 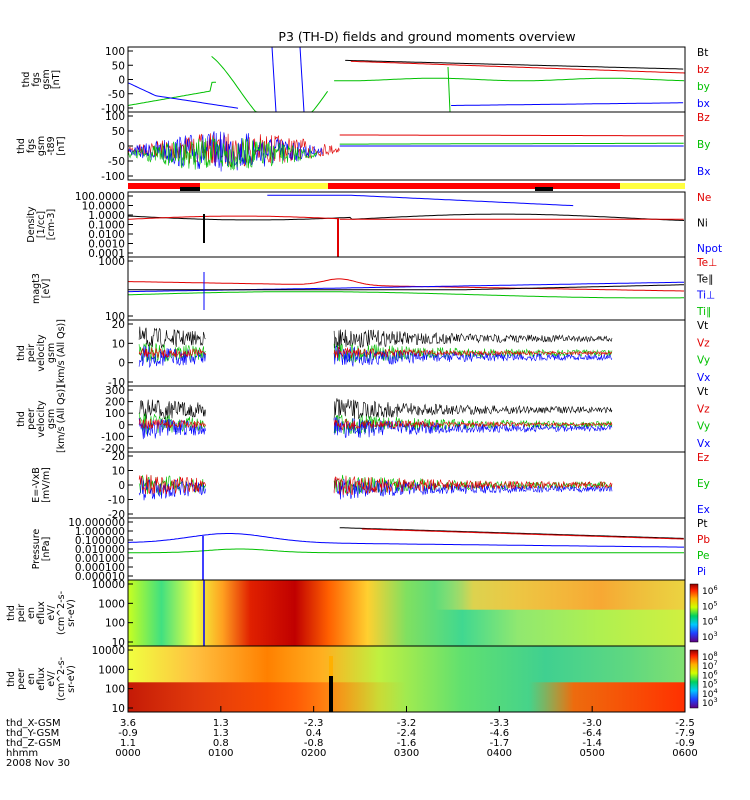 I want to click on y-axis-label-line: [nT], so click(x=61, y=145).